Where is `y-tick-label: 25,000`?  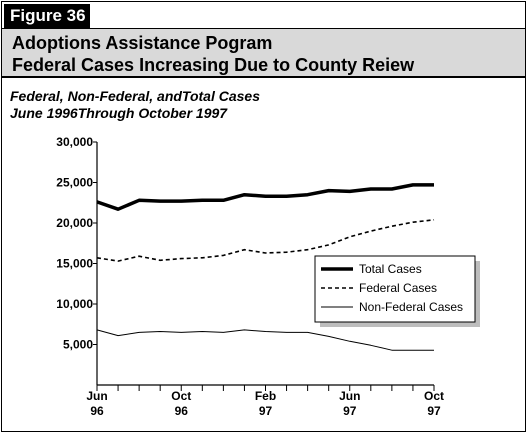 y-tick-label: 25,000 is located at coordinates (74, 183).